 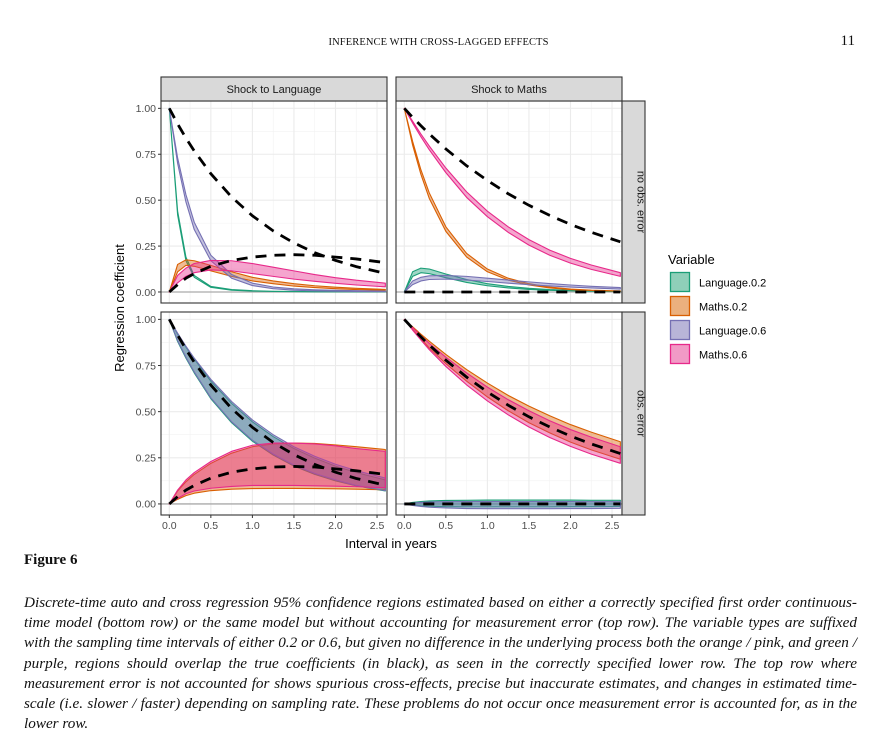 I want to click on facet-strip-obs-error, so click(x=633, y=413).